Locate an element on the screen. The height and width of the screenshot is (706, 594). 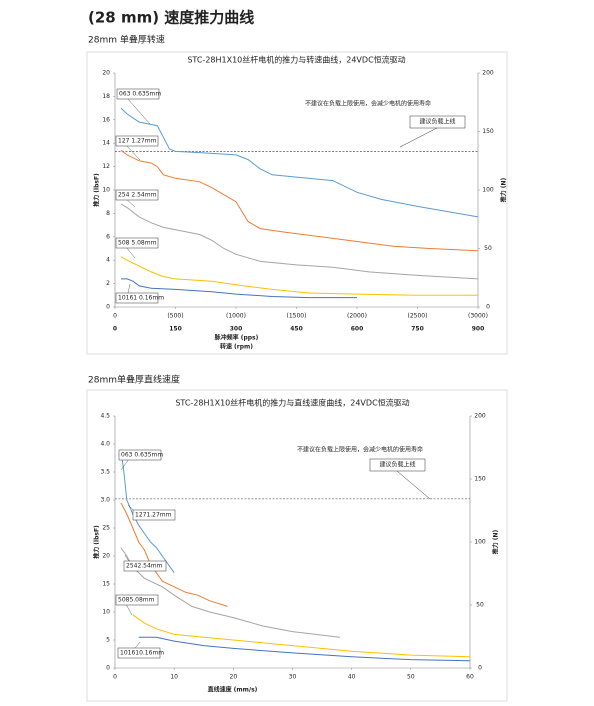
y-tick-label: 14 is located at coordinates (106, 143).